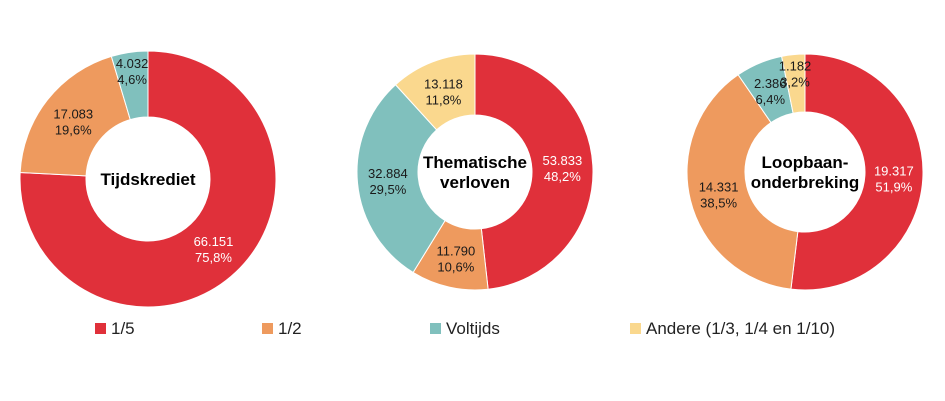 This screenshot has width=945, height=401. Describe the element at coordinates (214, 241) in the screenshot. I see `donut-1-value-label: 66.151` at that location.